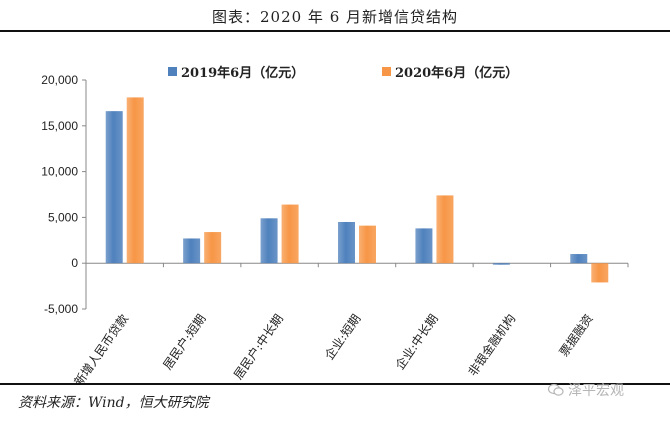 The height and width of the screenshot is (421, 670). Describe the element at coordinates (335, 384) in the screenshot. I see `bottom-rule` at that location.